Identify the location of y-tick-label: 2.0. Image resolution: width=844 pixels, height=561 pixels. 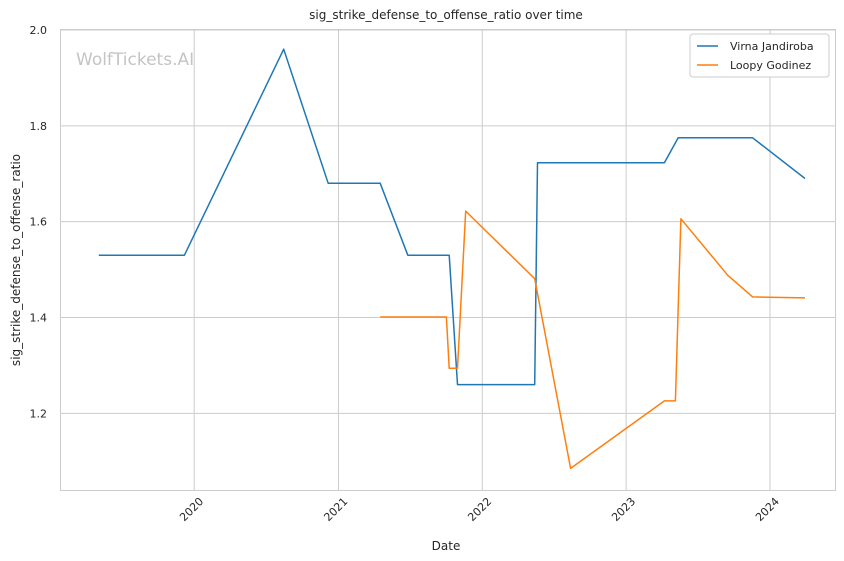
(39, 30).